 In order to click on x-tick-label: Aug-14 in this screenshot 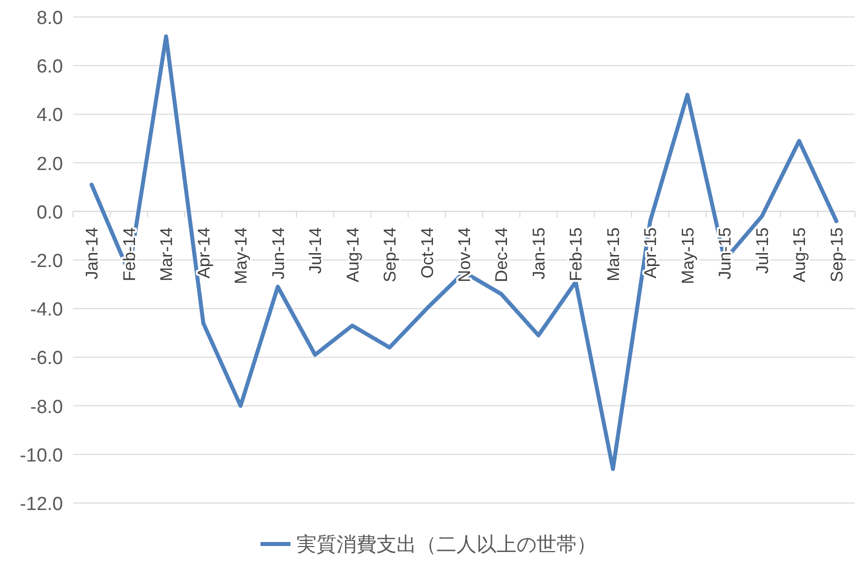, I will do `click(352, 254)`.